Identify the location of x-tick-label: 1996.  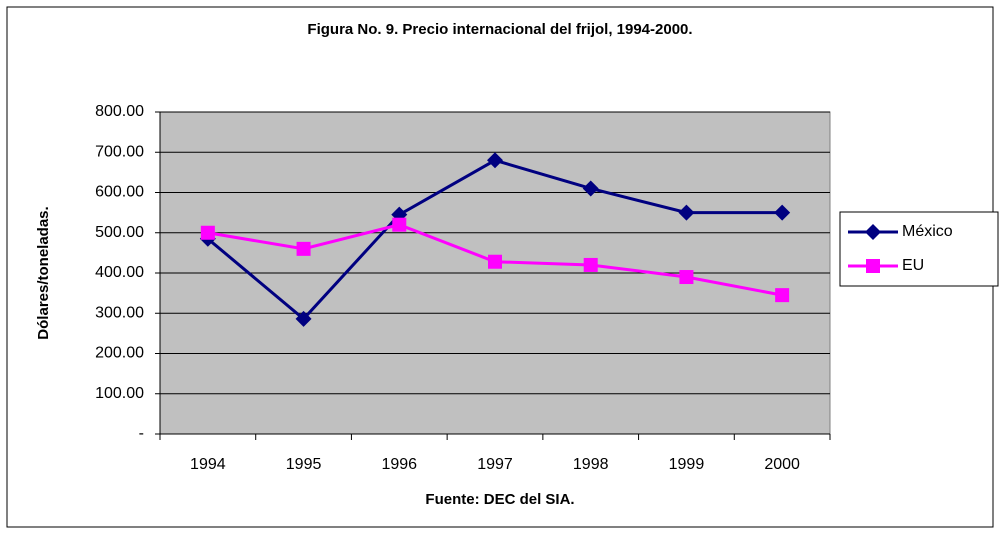
(399, 464).